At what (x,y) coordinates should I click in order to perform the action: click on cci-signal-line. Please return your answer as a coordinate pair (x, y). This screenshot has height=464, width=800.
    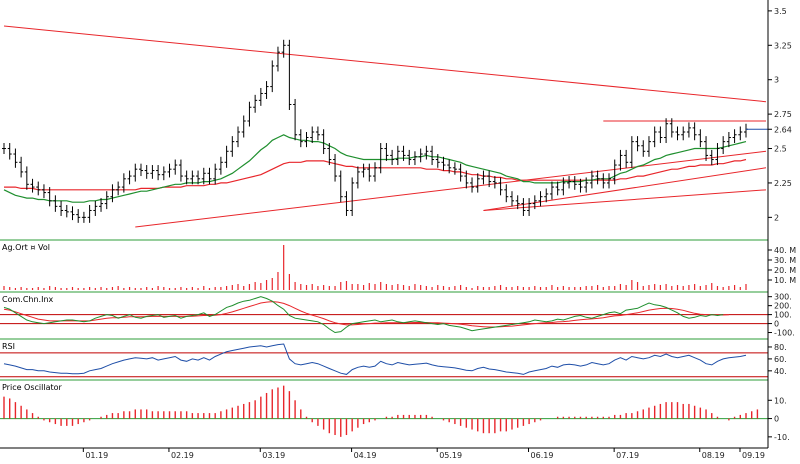
    Looking at the image, I should click on (366, 314).